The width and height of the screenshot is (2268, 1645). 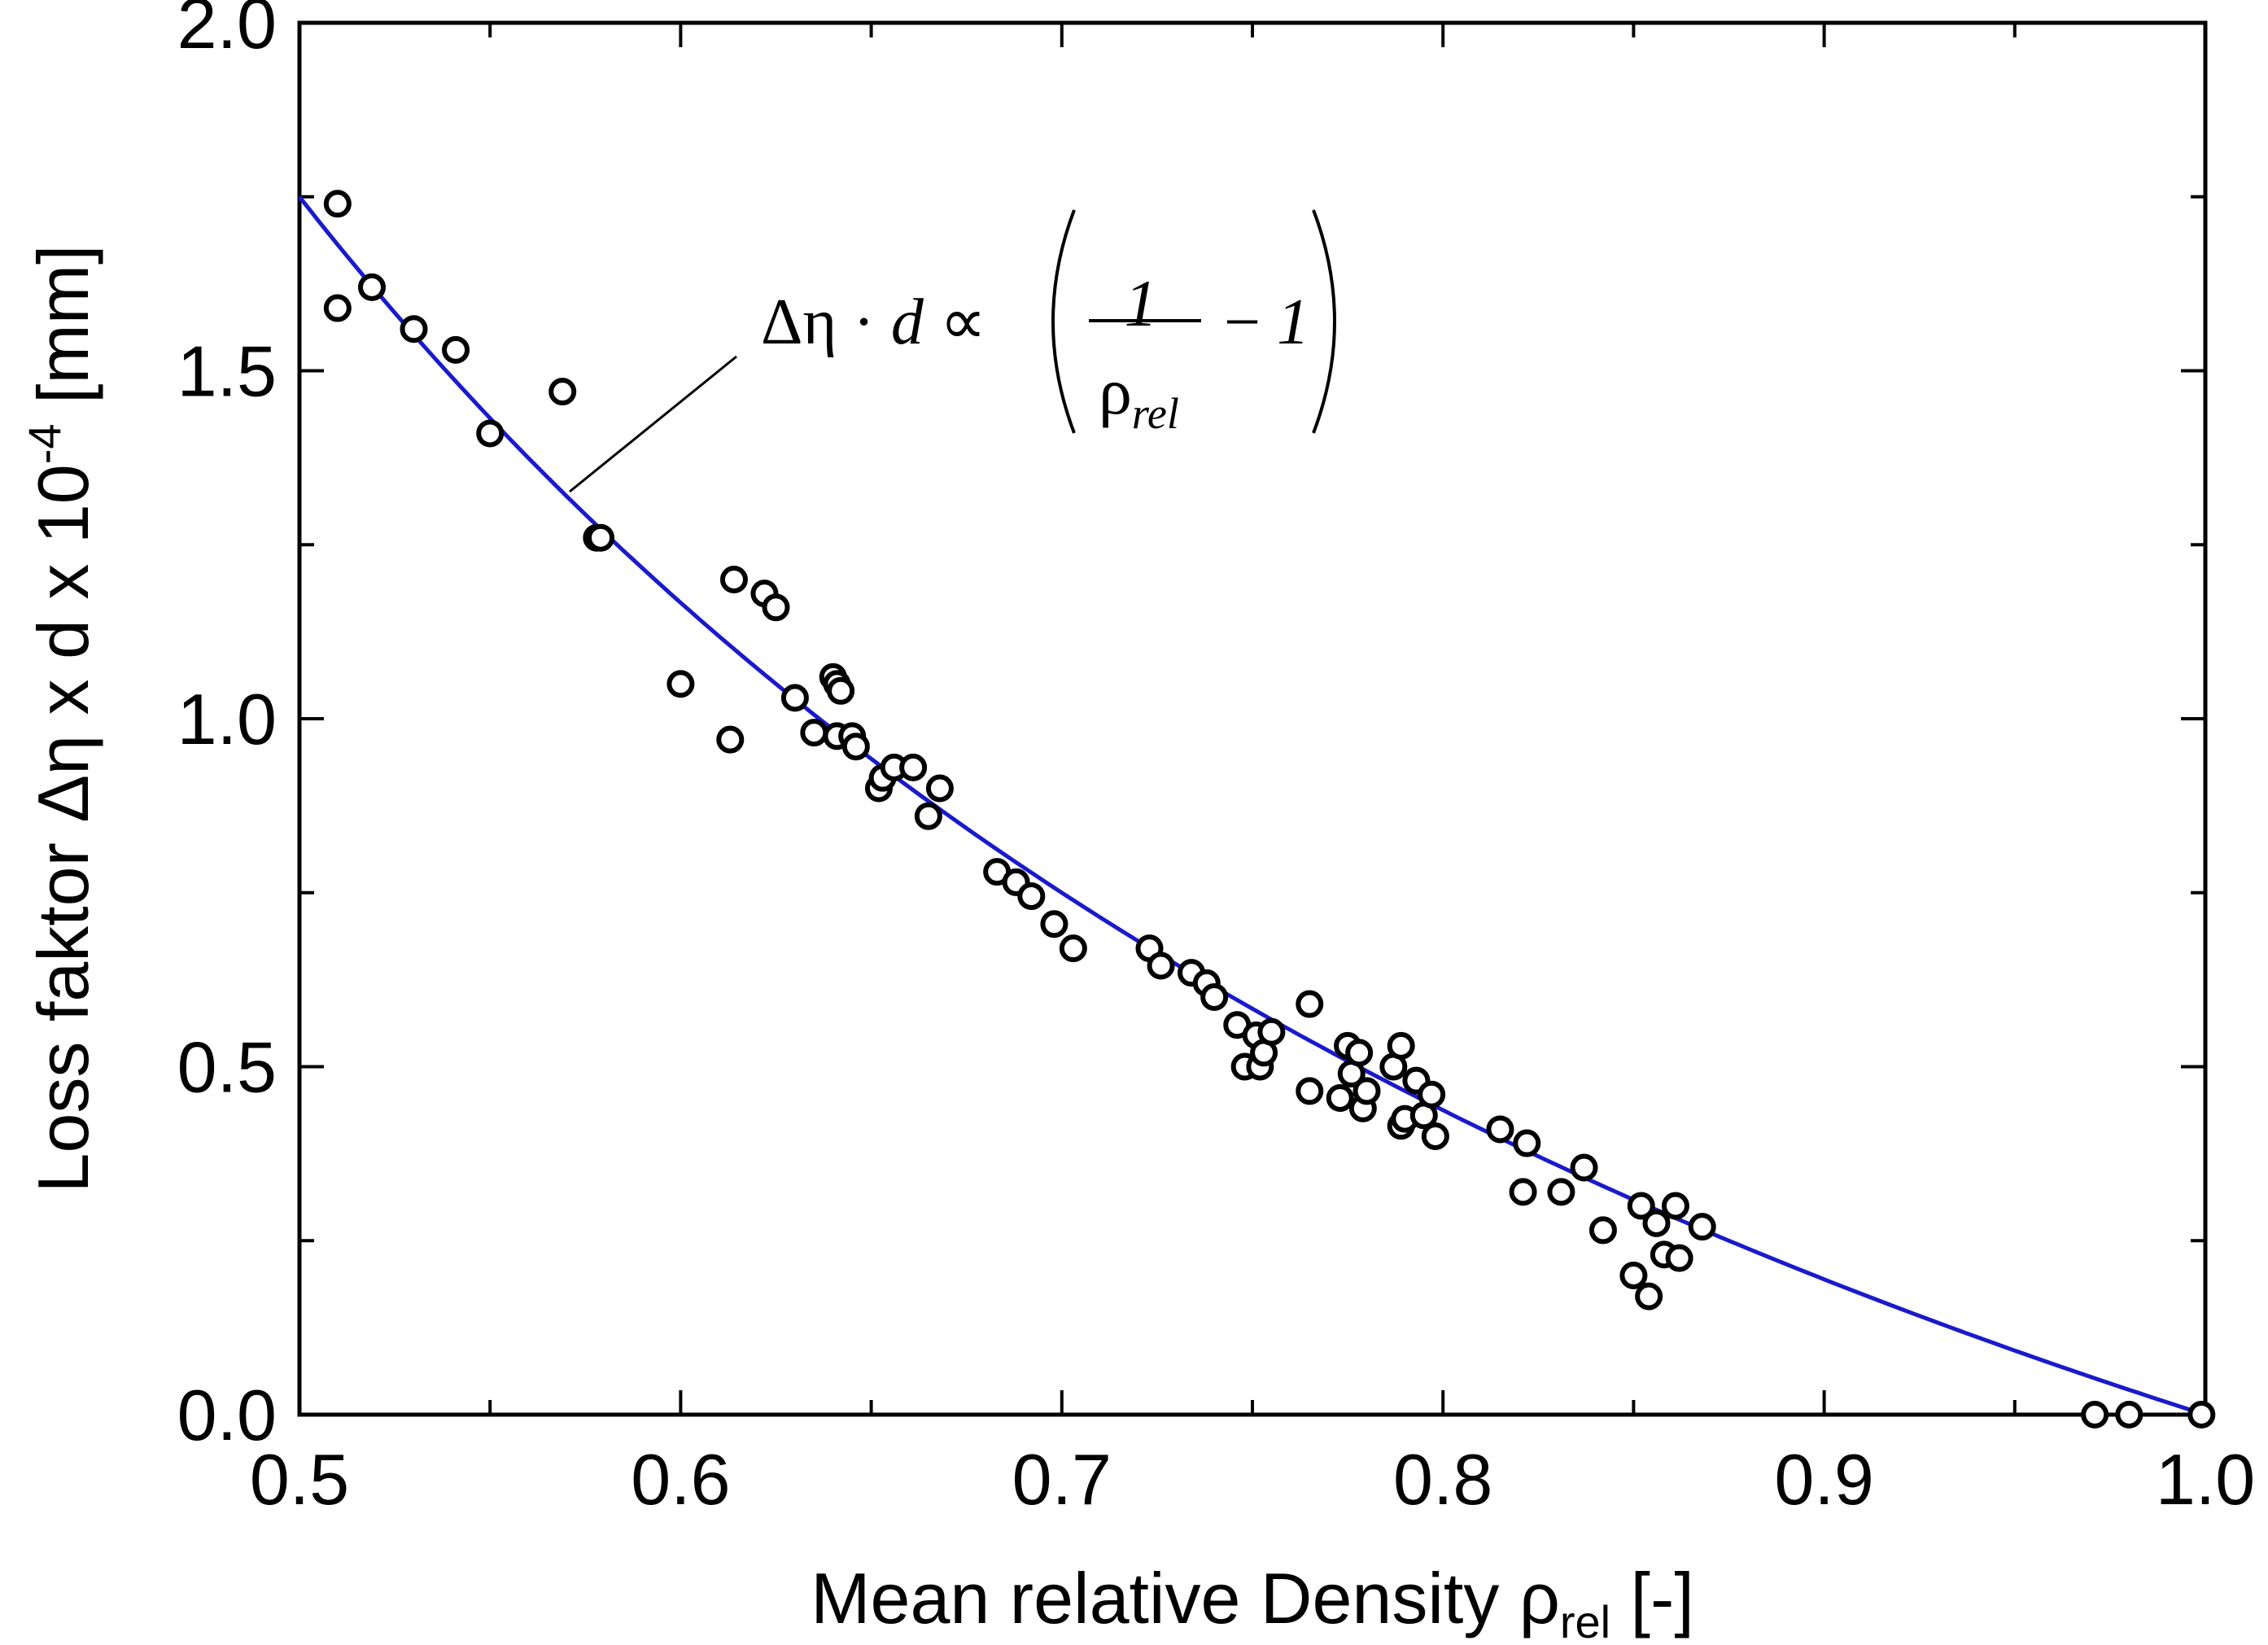 I want to click on x-axis-label-main: Mean relative Density, so click(x=1165, y=1598).